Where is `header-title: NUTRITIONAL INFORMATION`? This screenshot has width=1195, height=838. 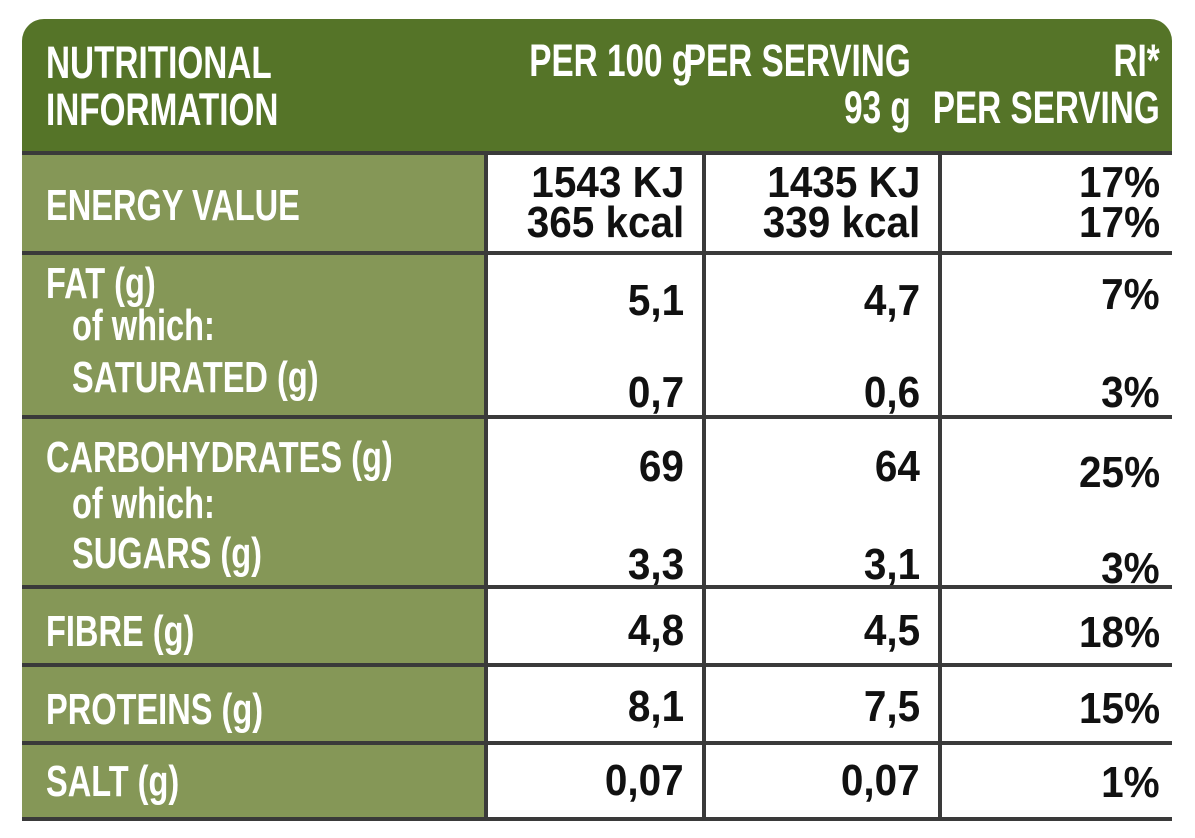 header-title: NUTRITIONAL INFORMATION is located at coordinates (162, 86).